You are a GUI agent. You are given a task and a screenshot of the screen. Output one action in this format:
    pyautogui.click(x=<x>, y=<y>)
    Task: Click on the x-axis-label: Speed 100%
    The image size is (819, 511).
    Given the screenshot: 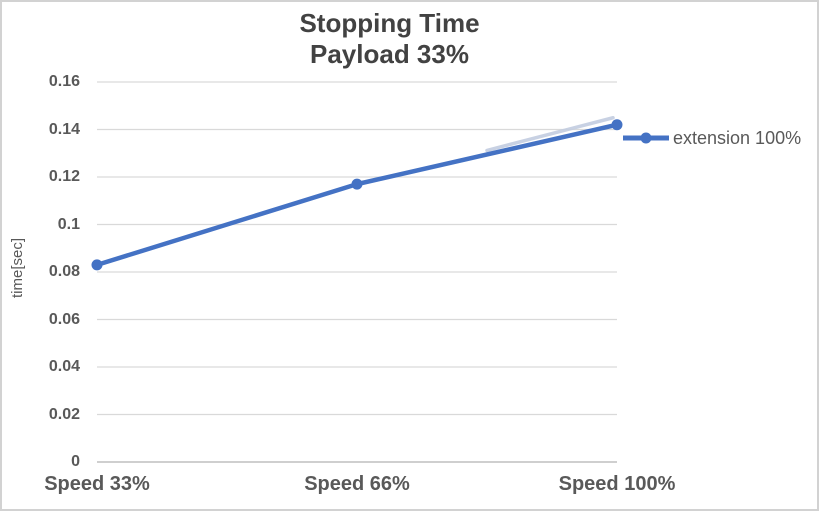 What is the action you would take?
    pyautogui.click(x=617, y=484)
    